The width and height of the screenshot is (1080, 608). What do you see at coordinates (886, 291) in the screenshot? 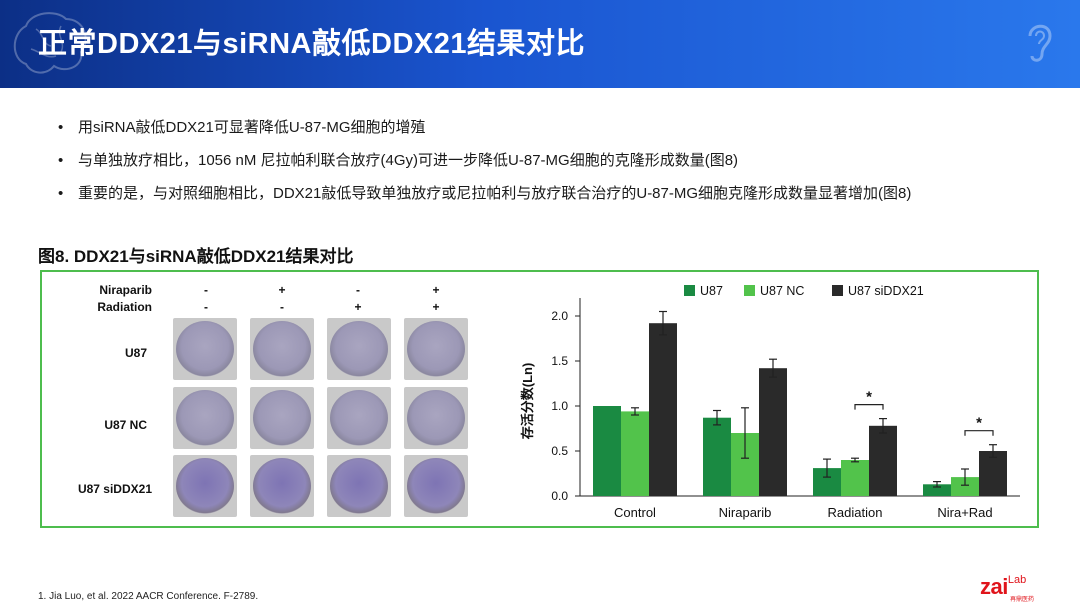
I see `legend-label: U87 siDDX21` at bounding box center [886, 291].